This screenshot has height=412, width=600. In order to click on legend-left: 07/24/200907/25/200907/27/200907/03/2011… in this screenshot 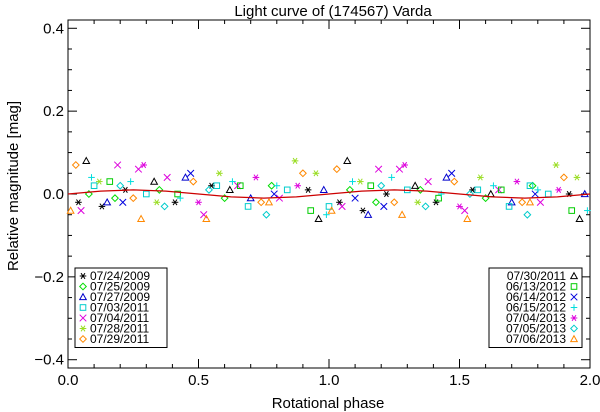, I will do `click(121, 307)`.